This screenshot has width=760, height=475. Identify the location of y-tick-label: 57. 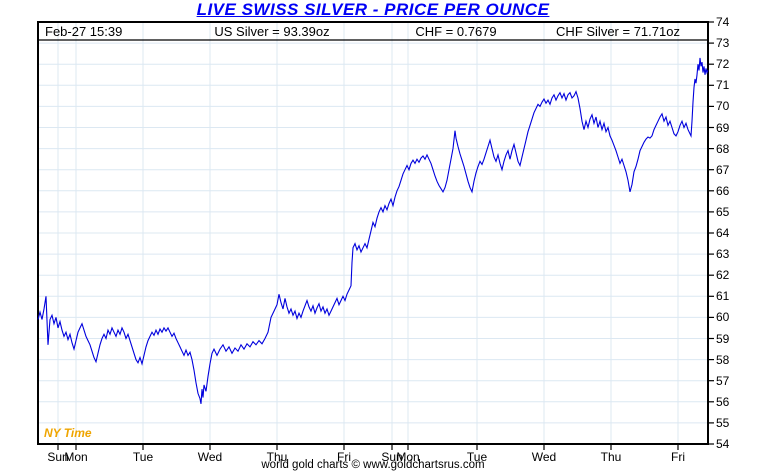
(723, 380).